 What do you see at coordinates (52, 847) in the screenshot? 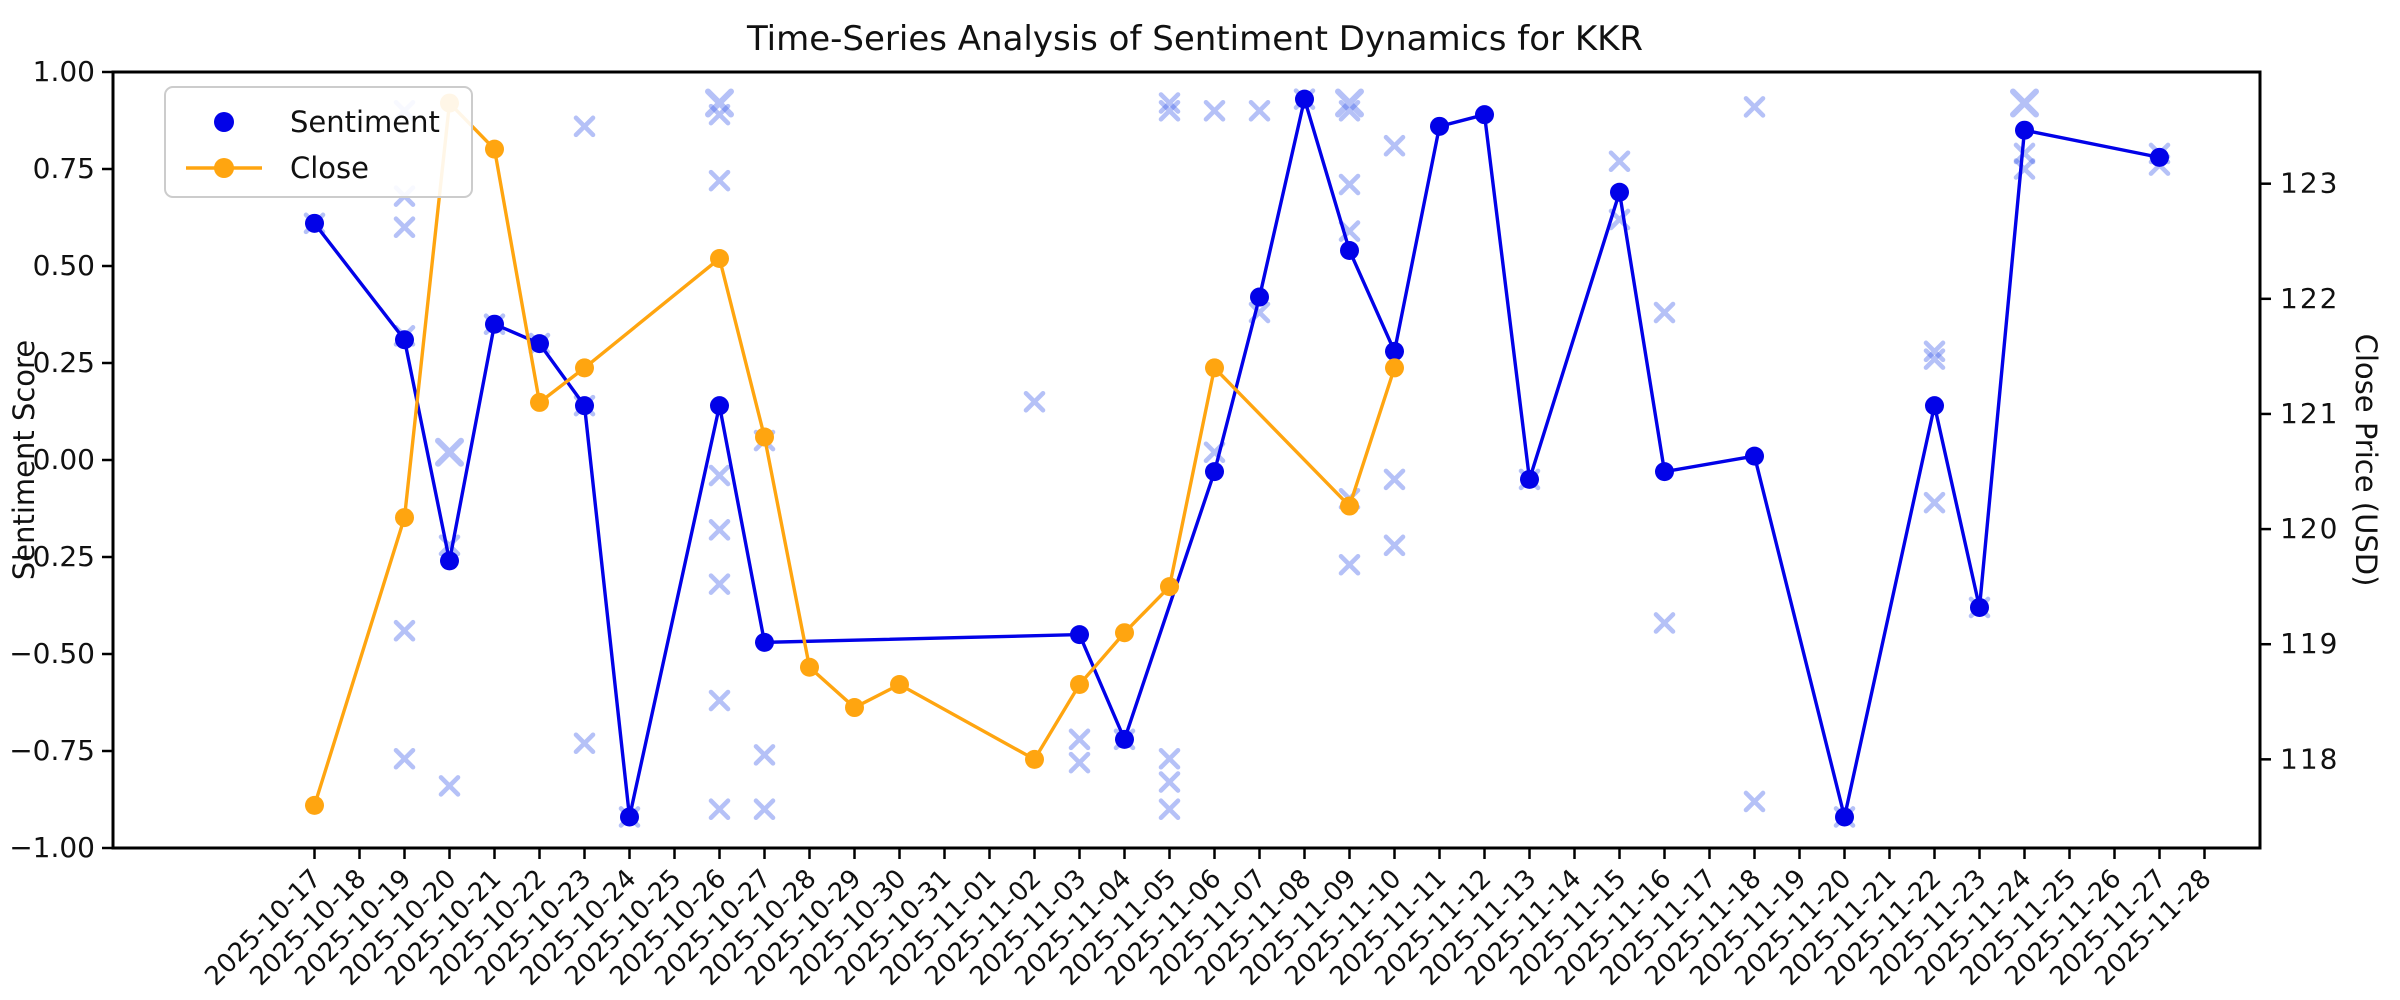
I see `y-tick-label-left: −1.00` at bounding box center [52, 847].